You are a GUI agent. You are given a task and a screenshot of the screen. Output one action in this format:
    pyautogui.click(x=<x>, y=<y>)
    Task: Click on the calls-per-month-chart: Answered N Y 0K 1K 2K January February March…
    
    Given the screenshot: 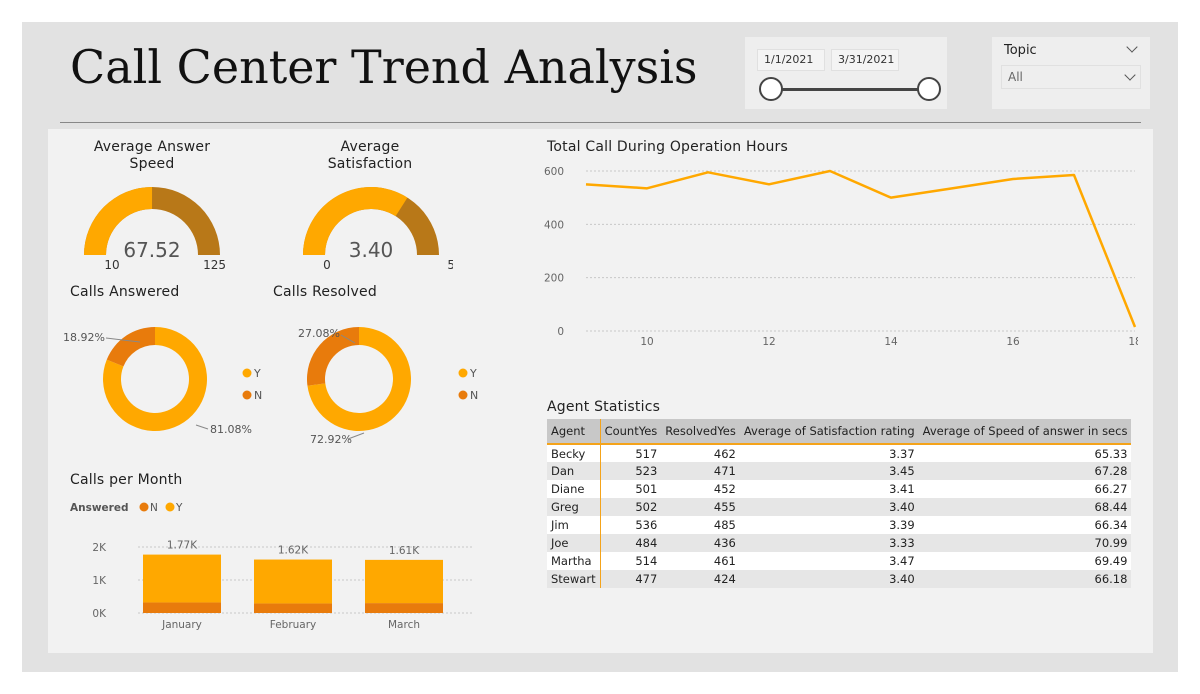 What is the action you would take?
    pyautogui.click(x=268, y=572)
    